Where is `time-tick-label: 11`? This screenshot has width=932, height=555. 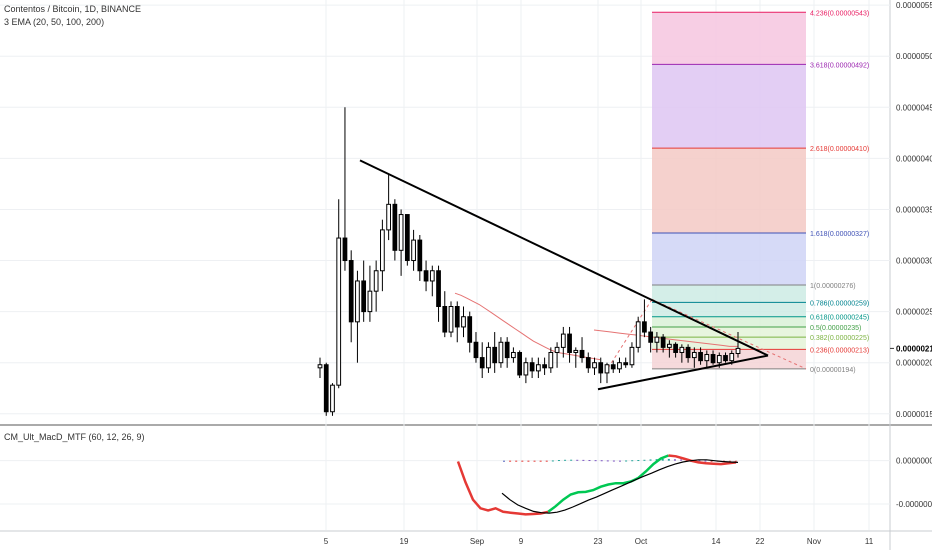
time-tick-label: 11 is located at coordinates (869, 541).